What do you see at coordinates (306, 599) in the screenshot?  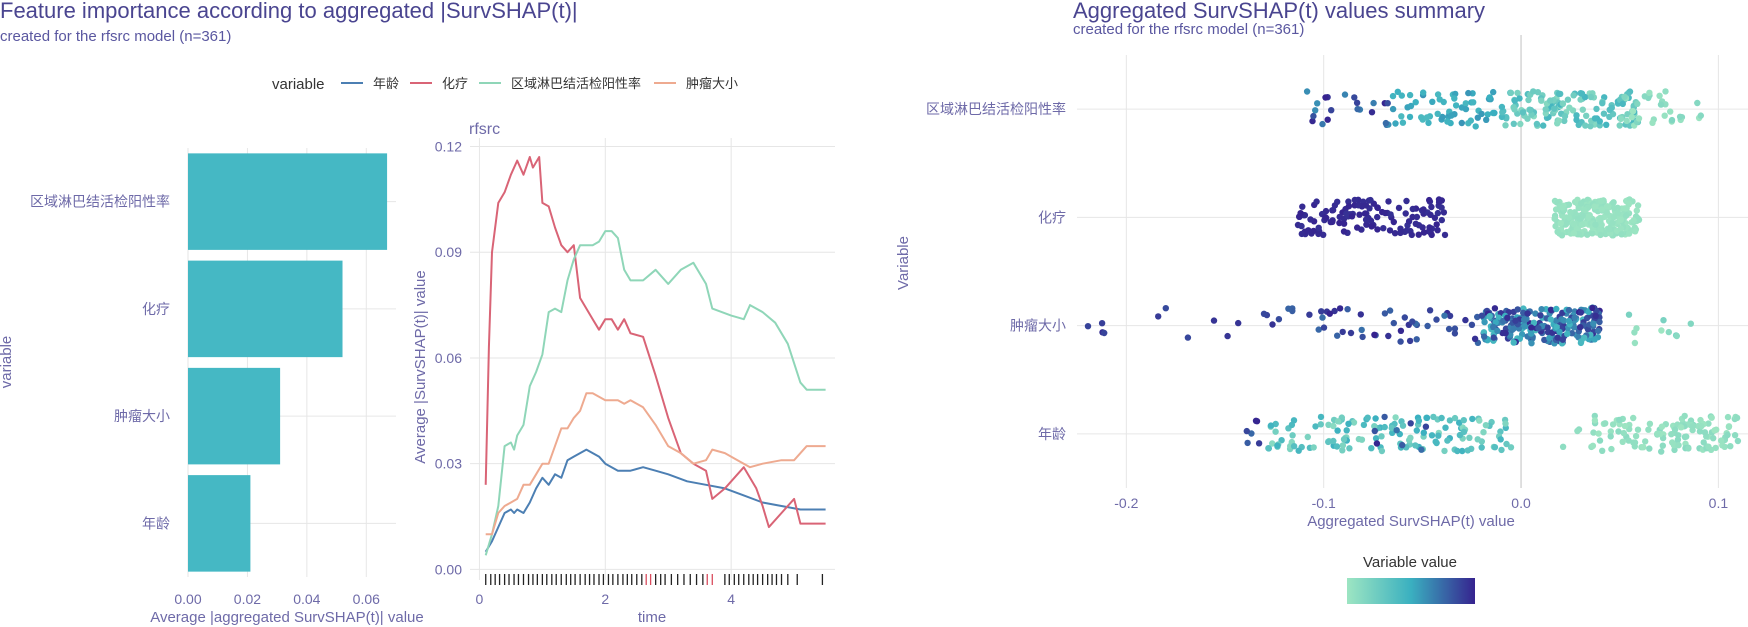 I see `bar-x-tick-label: 0.04` at bounding box center [306, 599].